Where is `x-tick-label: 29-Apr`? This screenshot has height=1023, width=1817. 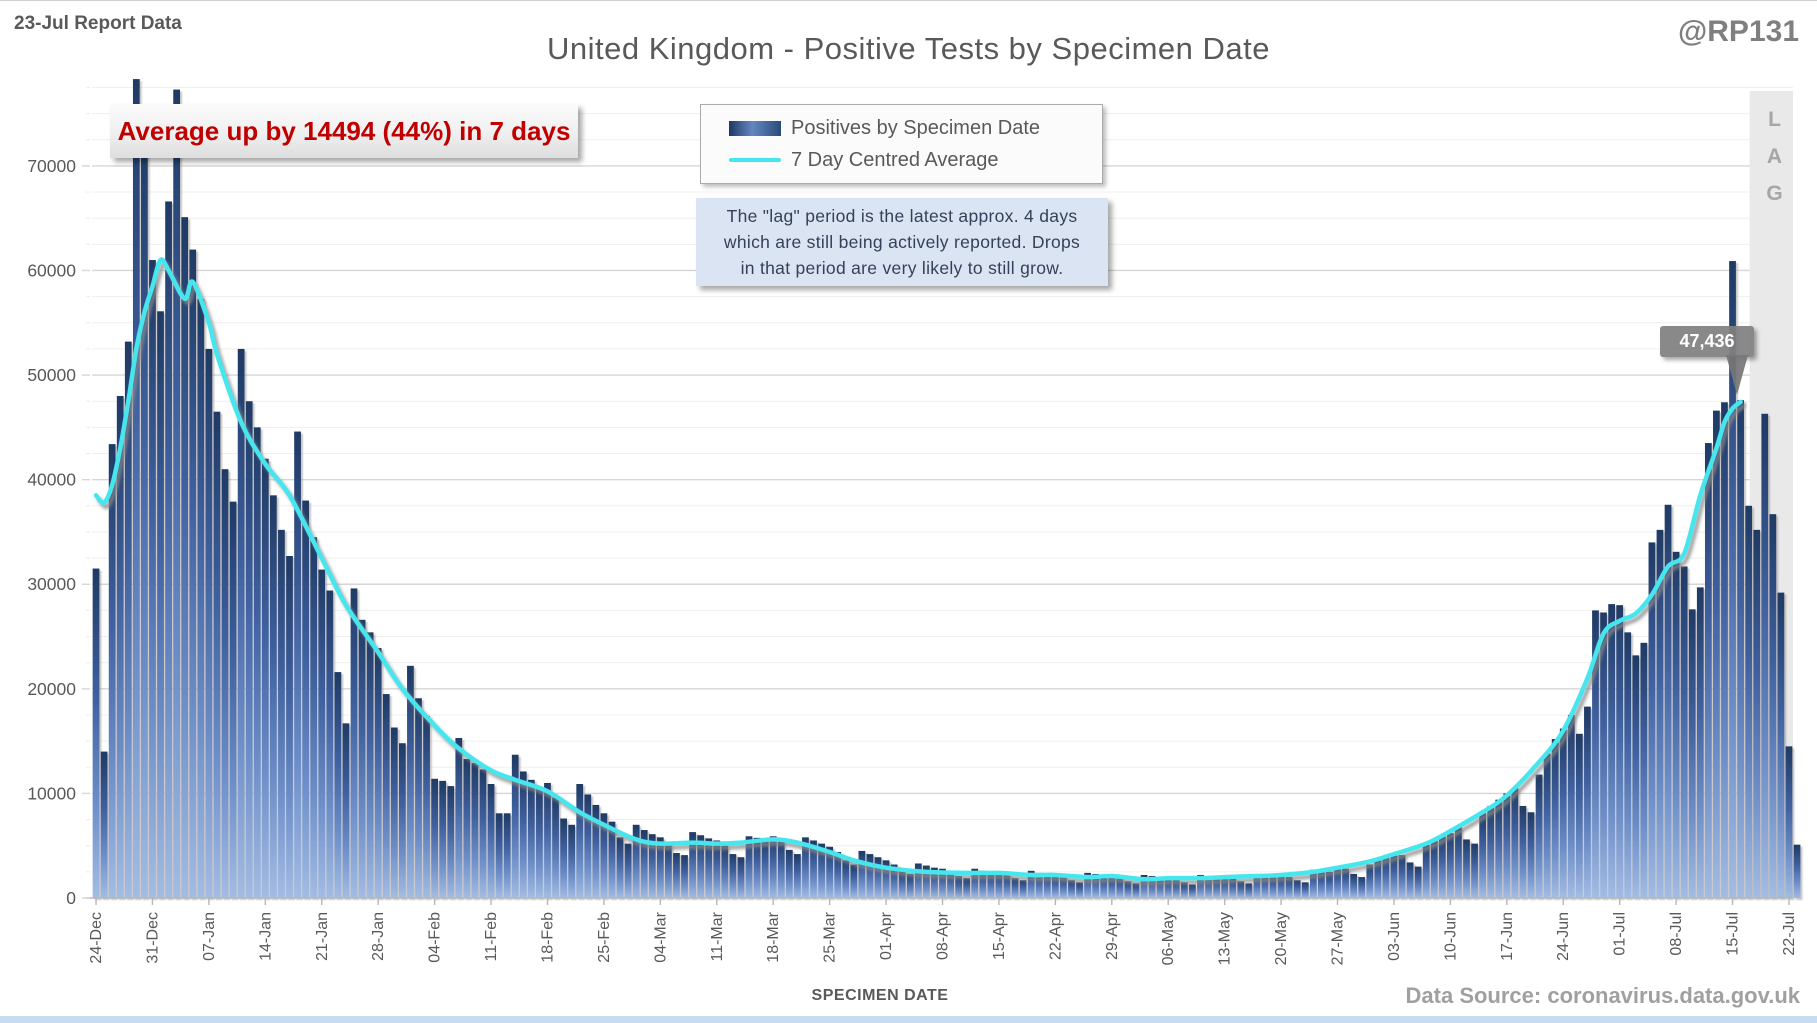
x-tick-label: 29-Apr is located at coordinates (1112, 935).